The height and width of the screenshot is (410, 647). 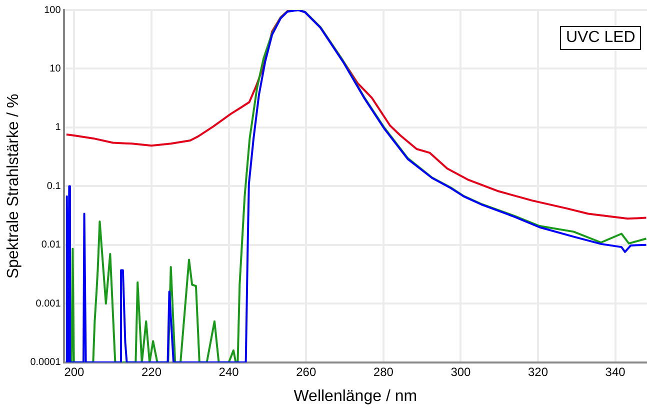 What do you see at coordinates (49, 304) in the screenshot?
I see `y-tick-label: 0.001` at bounding box center [49, 304].